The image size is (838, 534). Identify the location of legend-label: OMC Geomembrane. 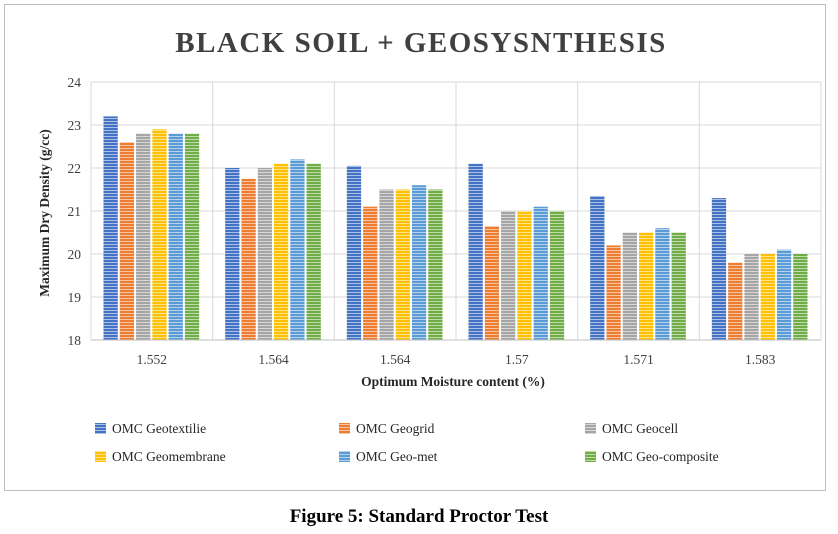
(169, 456).